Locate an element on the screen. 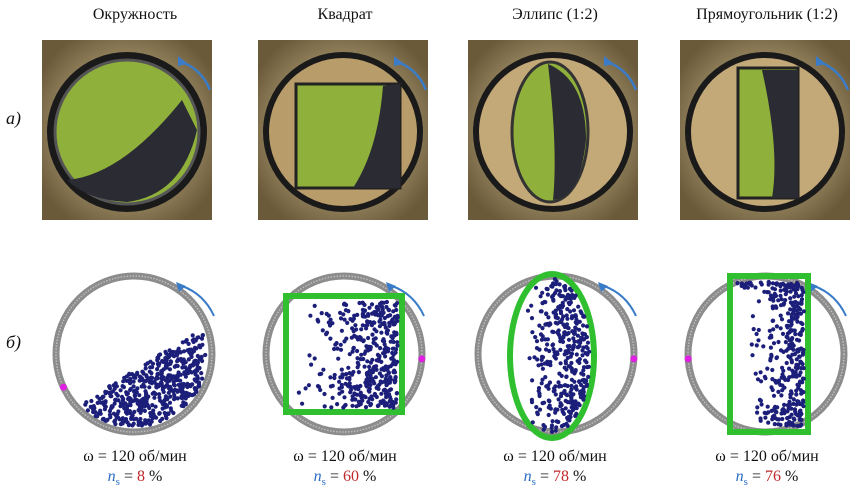 The image size is (858, 492). rotation-arrow is located at coordinates (198, 301).